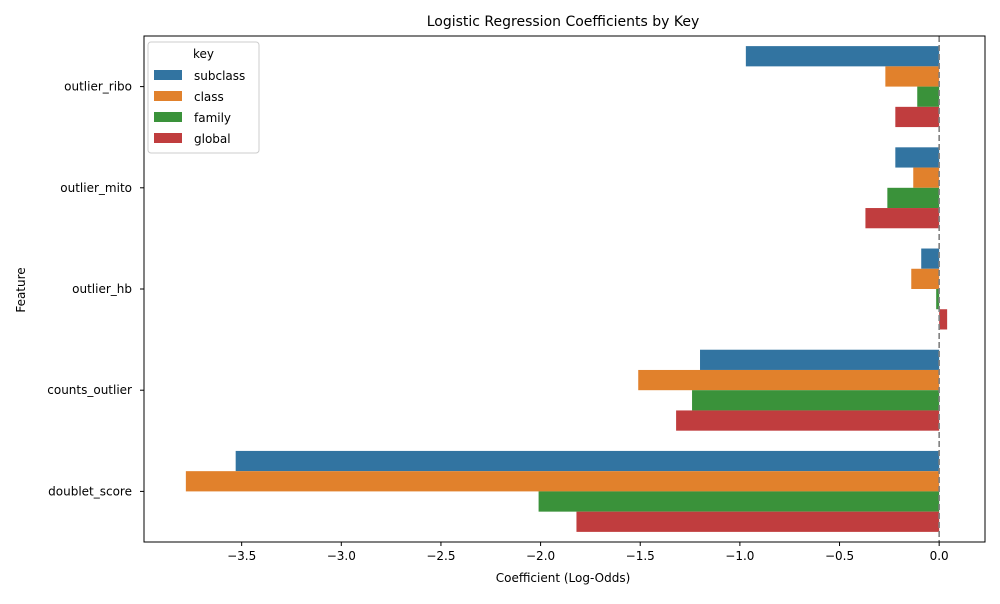  I want to click on bar-class-counts_outlier, so click(789, 380).